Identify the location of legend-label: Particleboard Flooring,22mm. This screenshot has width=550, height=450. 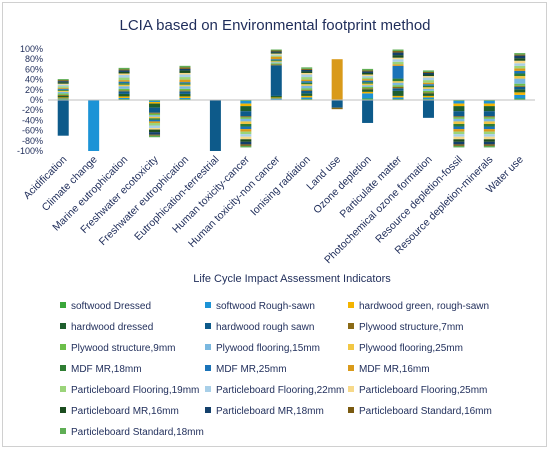
(280, 390).